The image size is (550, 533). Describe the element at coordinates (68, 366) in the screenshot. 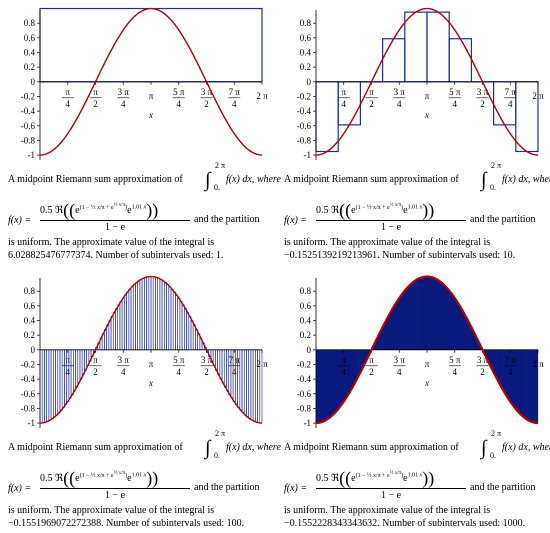

I see `x-tick-label: π4` at that location.